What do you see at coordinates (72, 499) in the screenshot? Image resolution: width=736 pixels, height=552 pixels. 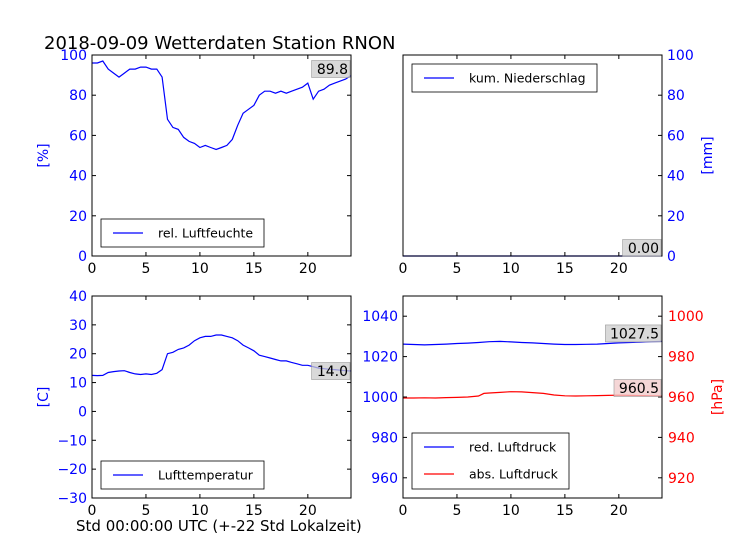 I see `temperature-ytick-label: −30` at bounding box center [72, 499].